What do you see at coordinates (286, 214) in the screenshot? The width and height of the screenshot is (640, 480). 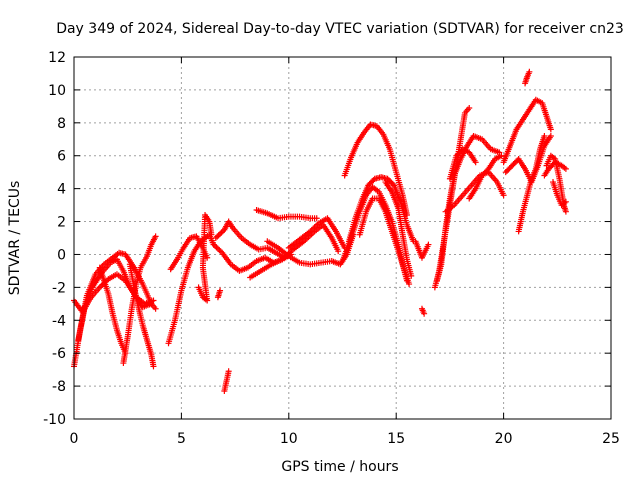 I see `series-s14` at bounding box center [286, 214].